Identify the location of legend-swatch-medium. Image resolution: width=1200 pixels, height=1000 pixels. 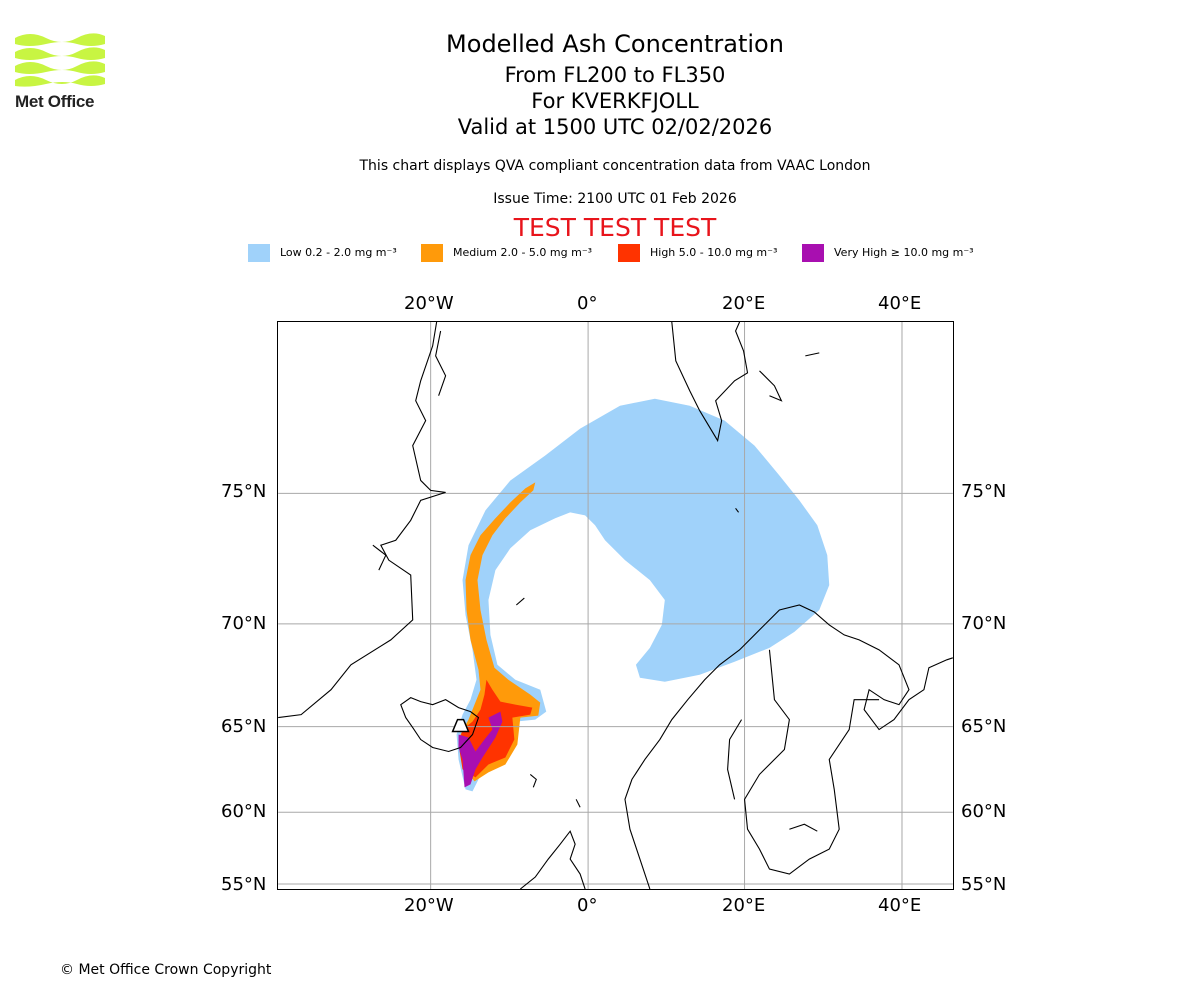
(432, 253).